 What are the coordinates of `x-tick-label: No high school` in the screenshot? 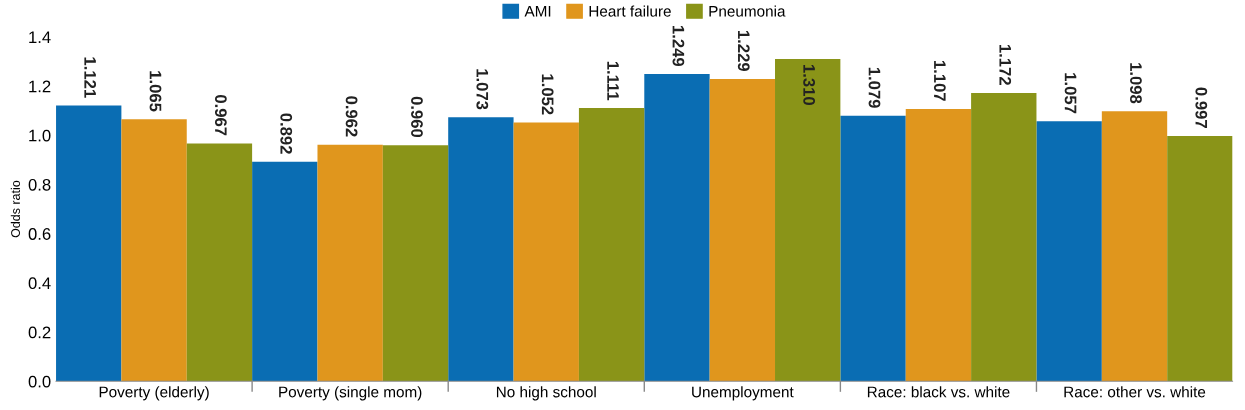 It's located at (546, 393).